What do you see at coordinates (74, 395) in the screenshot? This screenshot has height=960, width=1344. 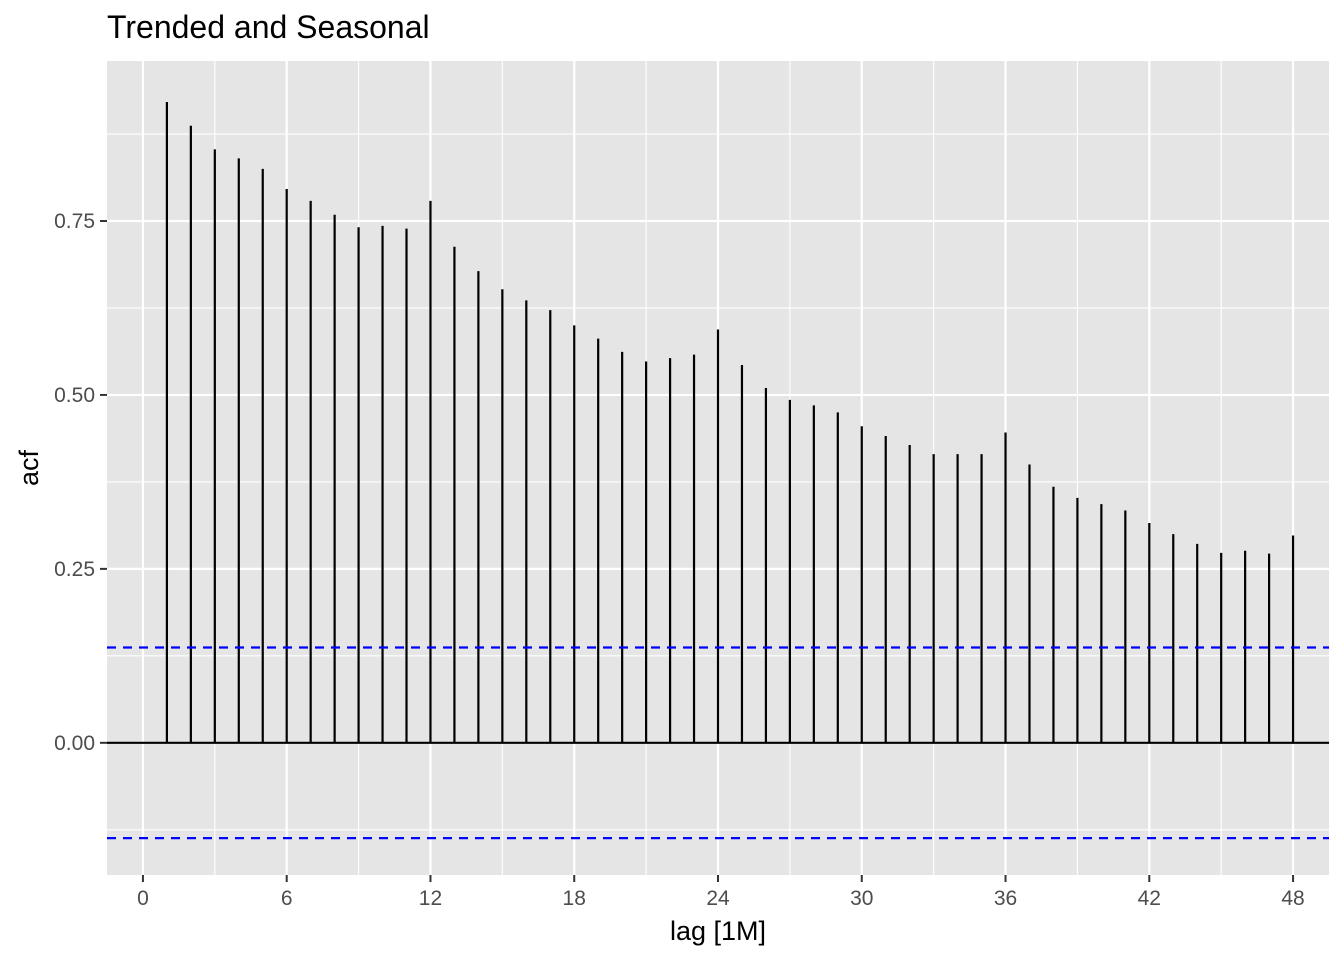 I see `y-tick-label: 0.50` at bounding box center [74, 395].